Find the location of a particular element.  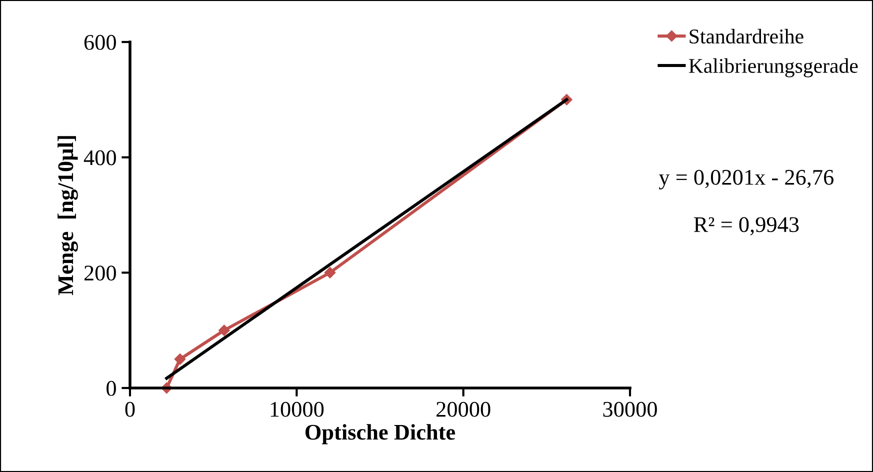

y-tick-label: 0 is located at coordinates (111, 388).